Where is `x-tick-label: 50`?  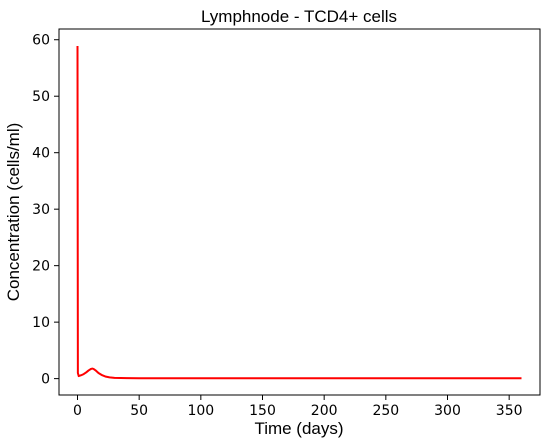 x-tick-label: 50 is located at coordinates (139, 411).